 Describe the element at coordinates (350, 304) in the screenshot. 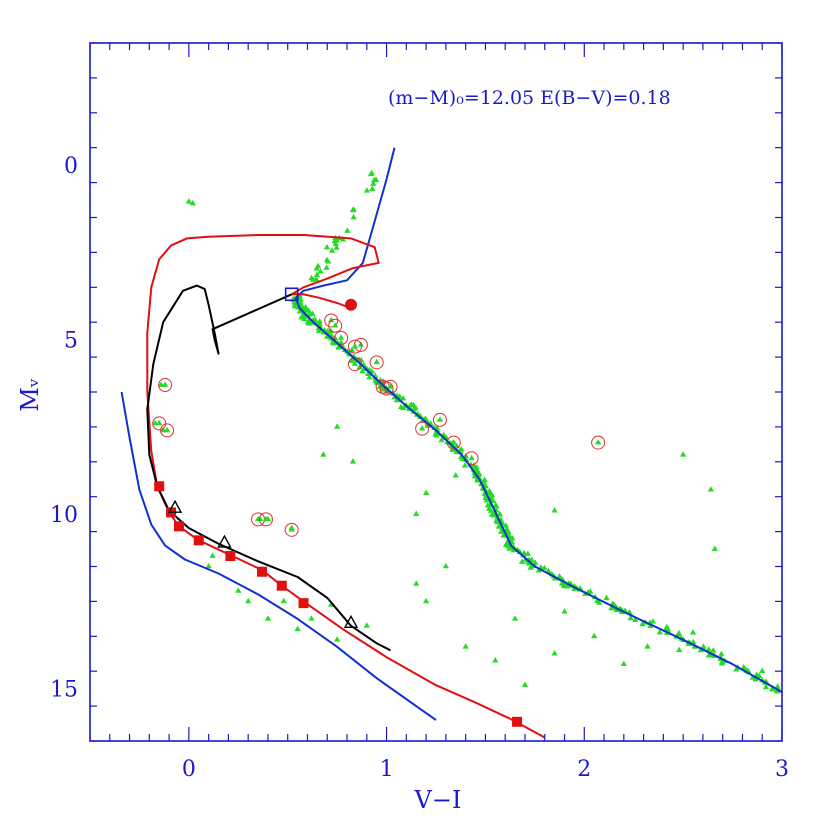

I see `red-dot-marker` at that location.